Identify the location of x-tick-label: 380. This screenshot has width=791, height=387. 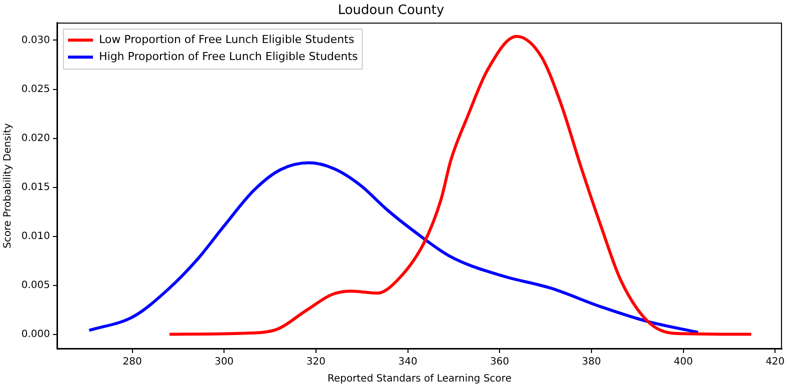
(591, 362).